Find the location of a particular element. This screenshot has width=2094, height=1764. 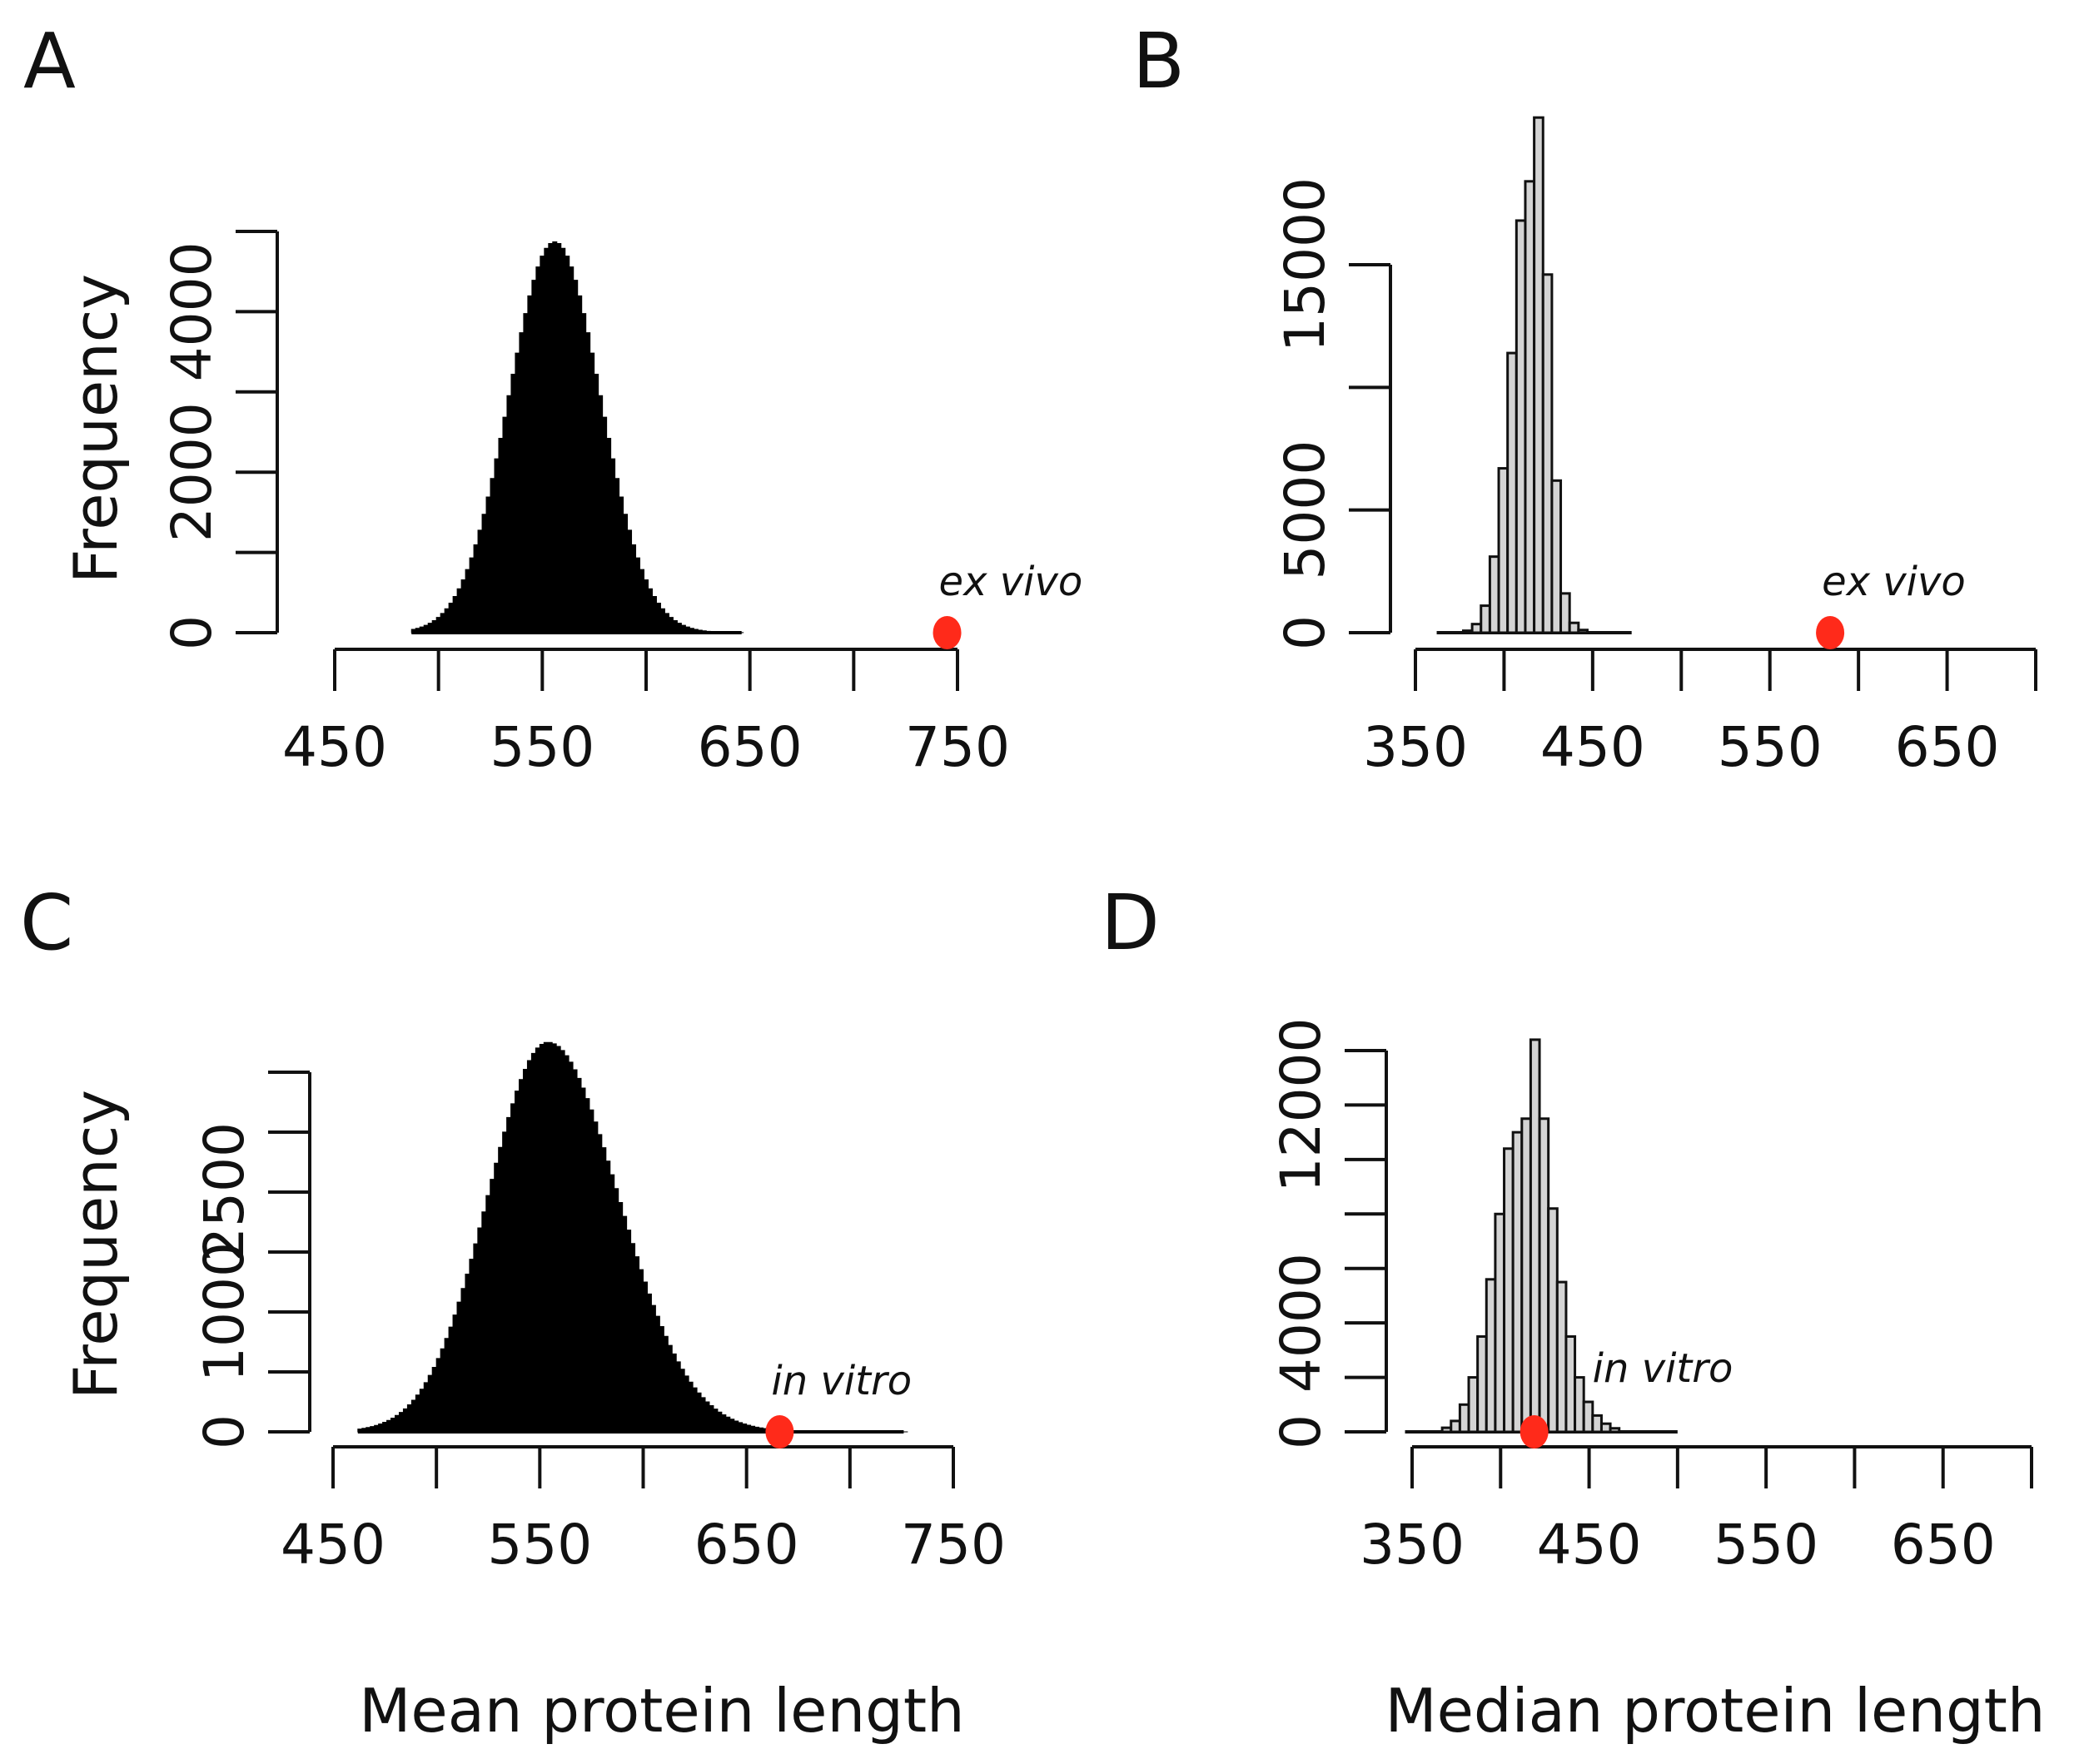

histogram-area is located at coordinates (577, 438).